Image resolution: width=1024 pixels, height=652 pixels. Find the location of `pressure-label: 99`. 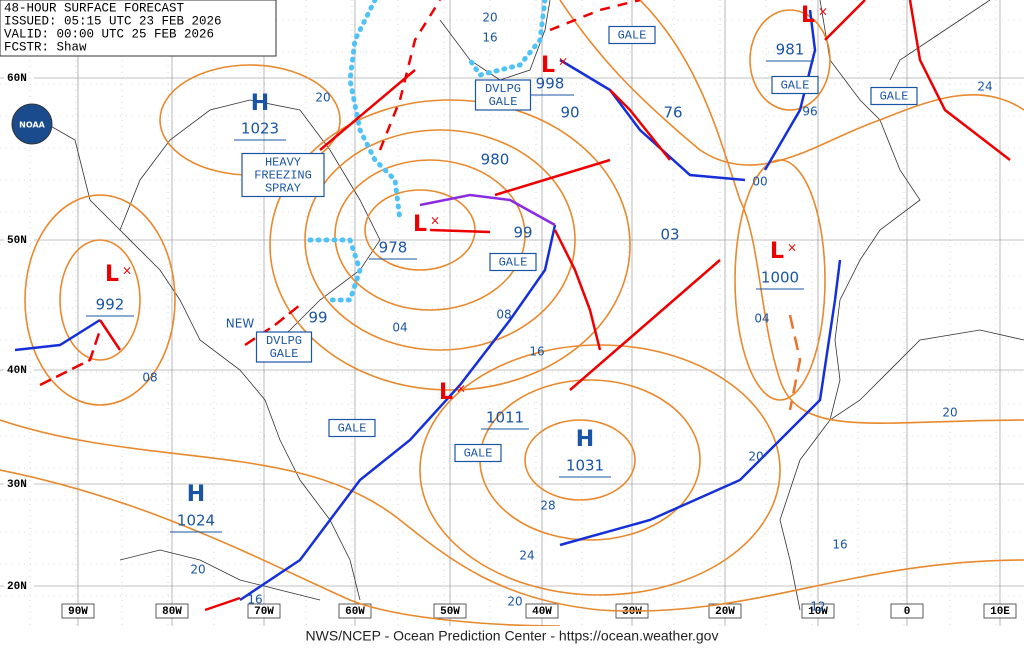

pressure-label: 99 is located at coordinates (317, 318).